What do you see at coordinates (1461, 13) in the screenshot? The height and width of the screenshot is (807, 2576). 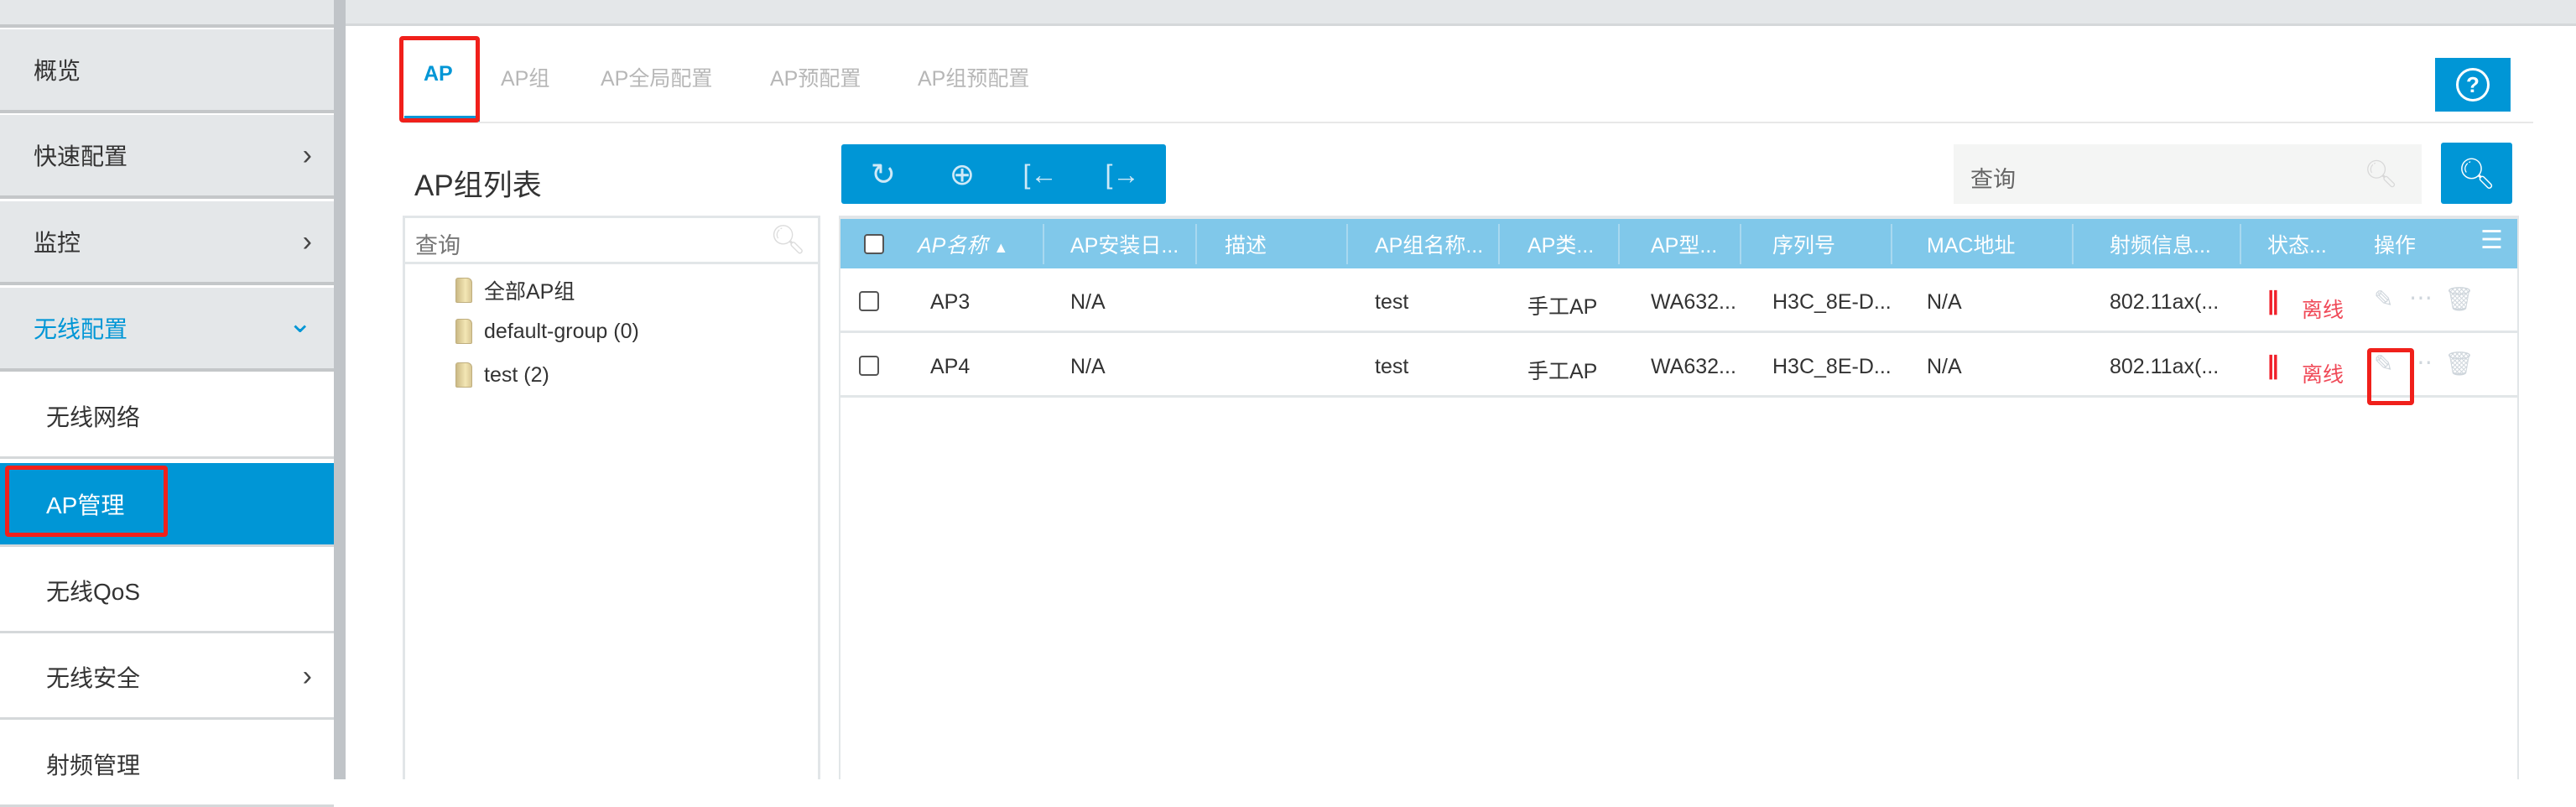 I see `top-bar` at bounding box center [1461, 13].